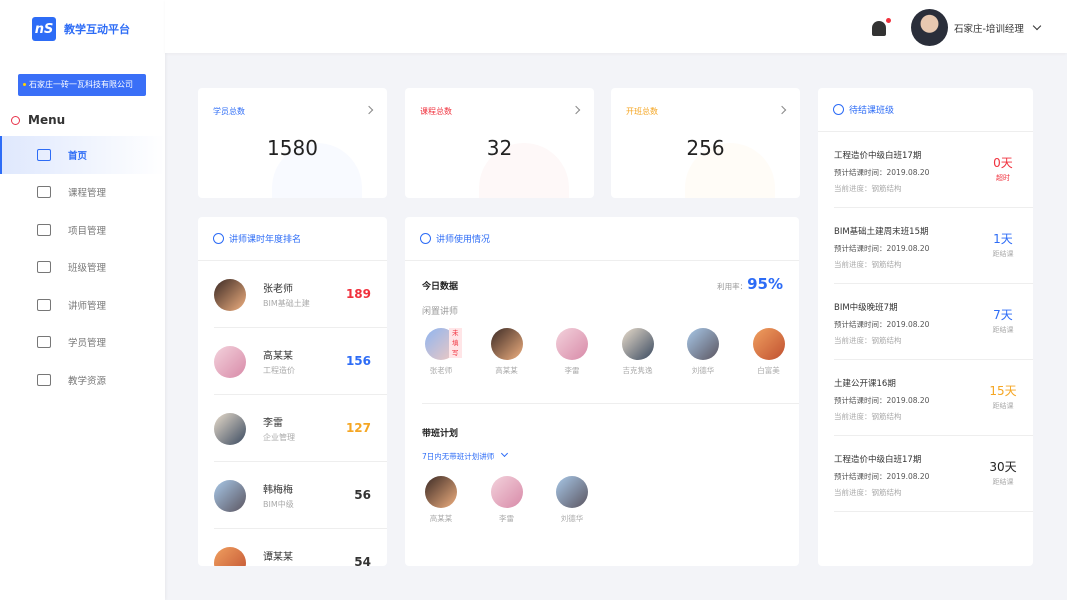  Describe the element at coordinates (616, 26) in the screenshot. I see `header: 石家庄-培训经理` at that location.